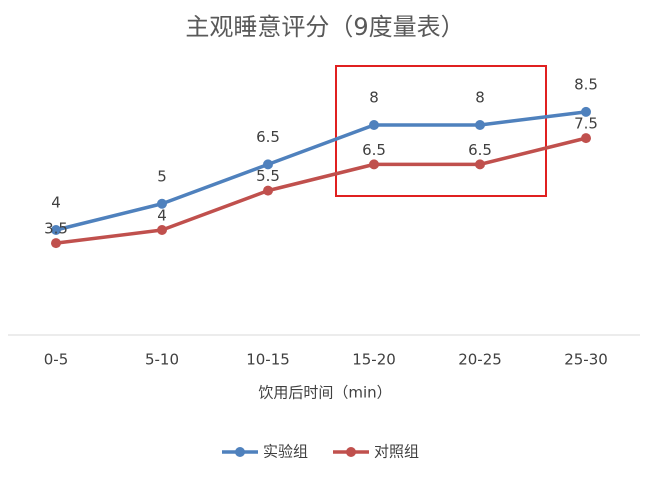 The width and height of the screenshot is (650, 478). I want to click on legend-label: 实验组, so click(285, 452).